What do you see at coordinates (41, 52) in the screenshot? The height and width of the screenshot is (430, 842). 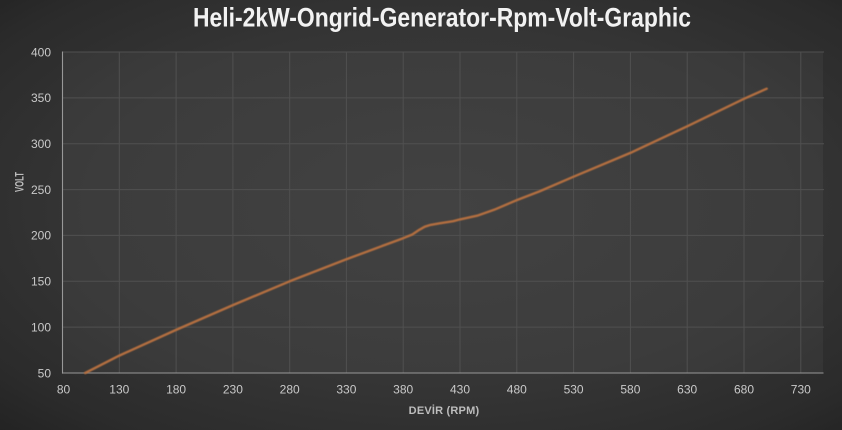 I see `svg-text: 400` at bounding box center [41, 52].